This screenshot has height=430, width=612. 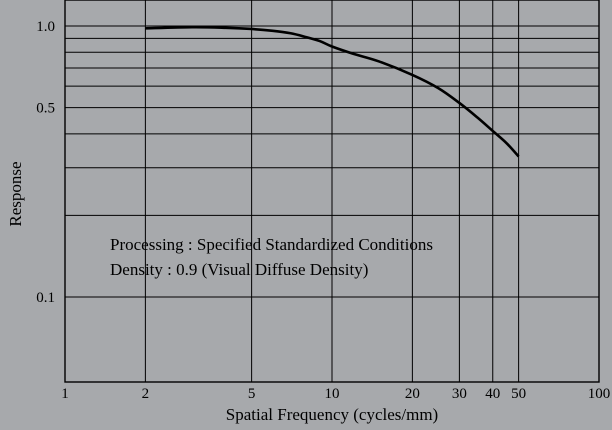 I want to click on annotation-density: Density : 0.9 (Visual Diffuse Density), so click(x=239, y=269).